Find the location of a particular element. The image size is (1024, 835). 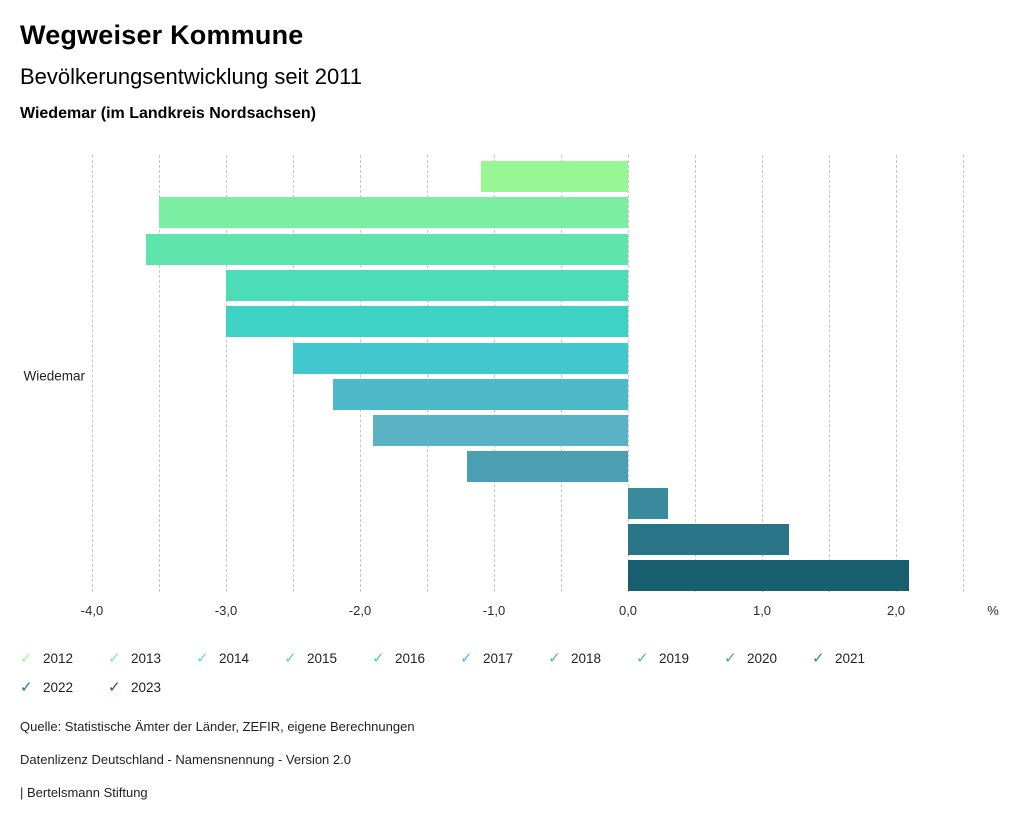

bar-2015 is located at coordinates (427, 285).